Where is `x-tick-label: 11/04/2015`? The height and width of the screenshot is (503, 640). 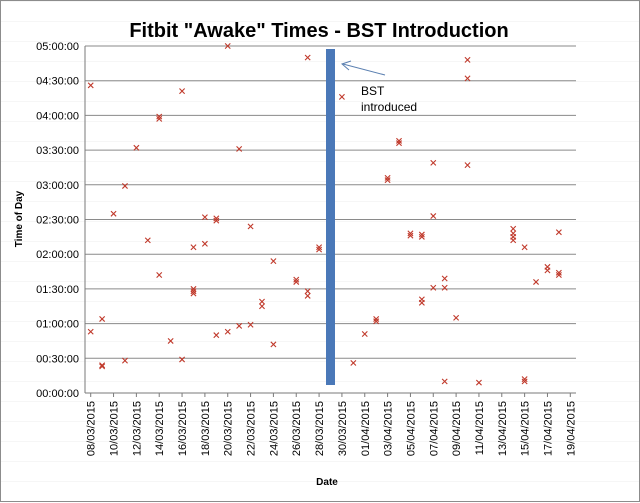 x-tick-label: 11/04/2015 is located at coordinates (480, 428).